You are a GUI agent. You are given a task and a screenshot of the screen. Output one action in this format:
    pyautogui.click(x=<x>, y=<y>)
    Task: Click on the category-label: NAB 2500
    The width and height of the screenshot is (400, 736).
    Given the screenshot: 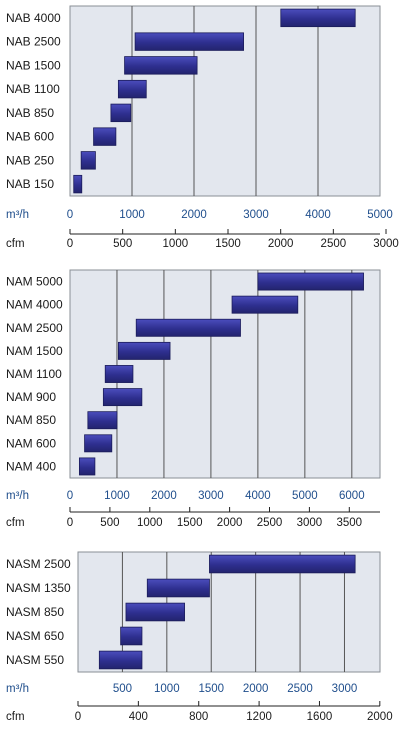 What is the action you would take?
    pyautogui.click(x=33, y=42)
    